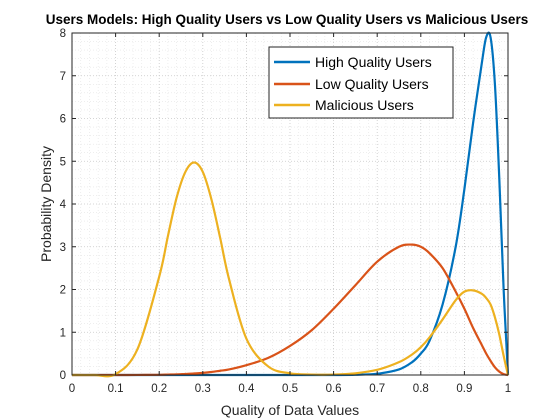 This screenshot has height=420, width=560. I want to click on x-tick-labels: 0 0.1 0.2 0.3 0.4 0.5 0.6 0.7 0.8 0.9 1, so click(290, 389).